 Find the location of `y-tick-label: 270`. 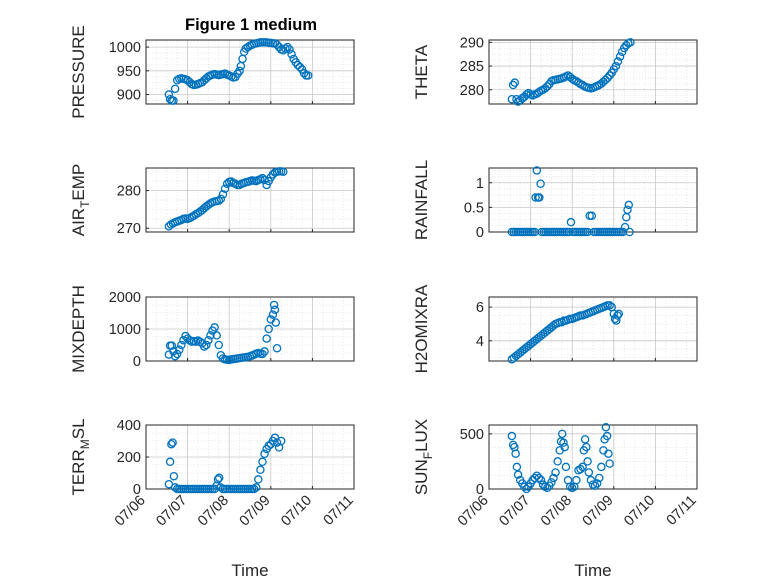

y-tick-label: 270 is located at coordinates (129, 229).